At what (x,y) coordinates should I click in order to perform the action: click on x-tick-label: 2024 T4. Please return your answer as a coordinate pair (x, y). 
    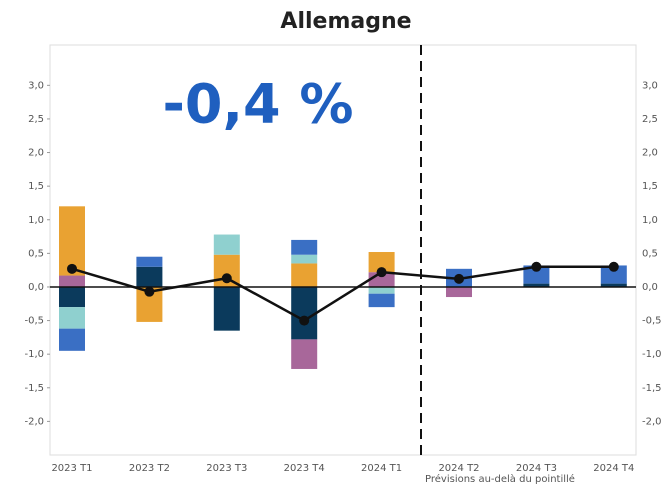
    Looking at the image, I should click on (613, 468).